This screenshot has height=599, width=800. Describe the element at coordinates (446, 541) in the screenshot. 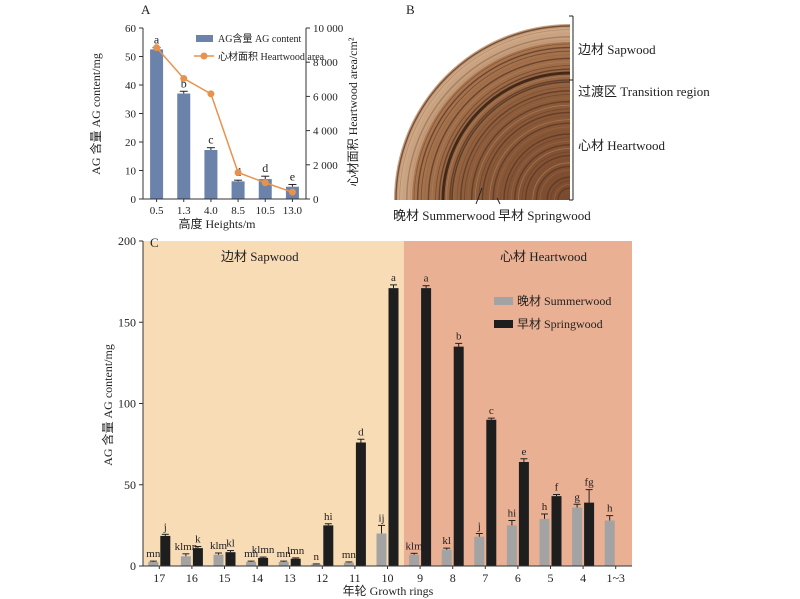

I see `summerwood-significance-letter: kl` at that location.